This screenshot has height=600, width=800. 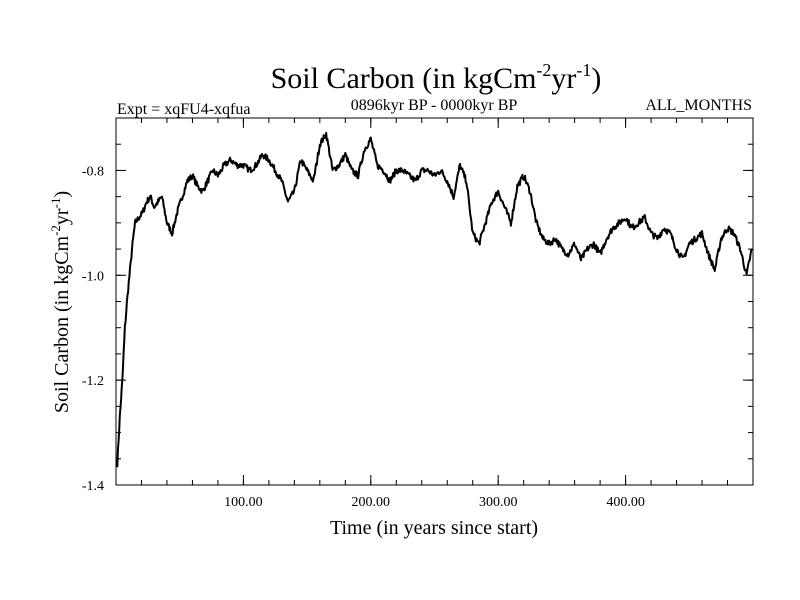 What do you see at coordinates (371, 502) in the screenshot?
I see `x-tick-label: 200.00` at bounding box center [371, 502].